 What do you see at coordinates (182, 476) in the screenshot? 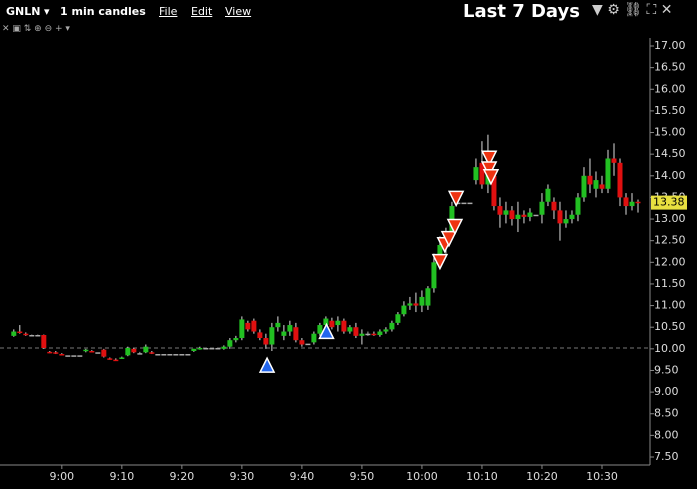
I see `x-tick-label: 9:20` at bounding box center [182, 476].